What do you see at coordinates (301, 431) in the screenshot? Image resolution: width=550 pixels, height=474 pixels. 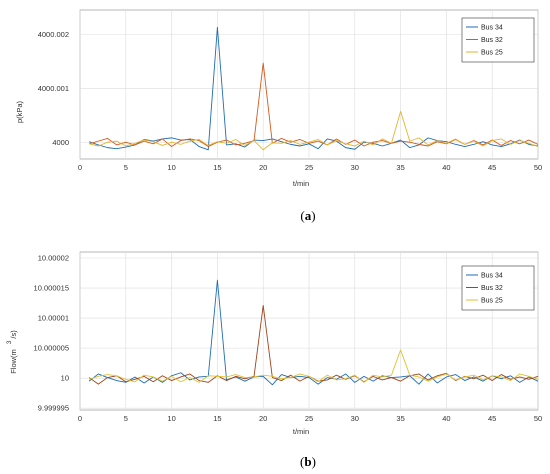 I see `x-axis-label-b: t/min` at bounding box center [301, 431].